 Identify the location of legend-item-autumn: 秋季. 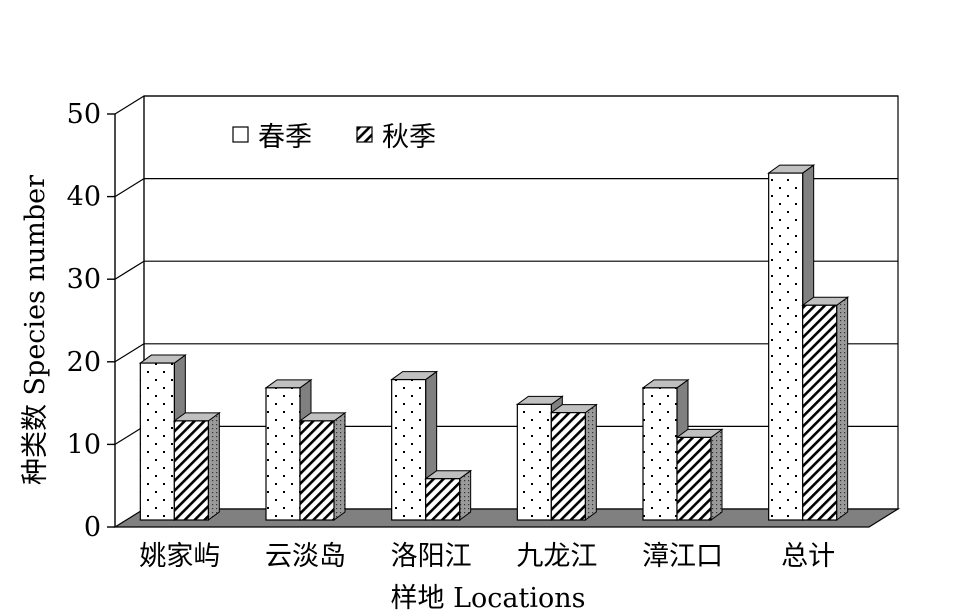
(396, 137).